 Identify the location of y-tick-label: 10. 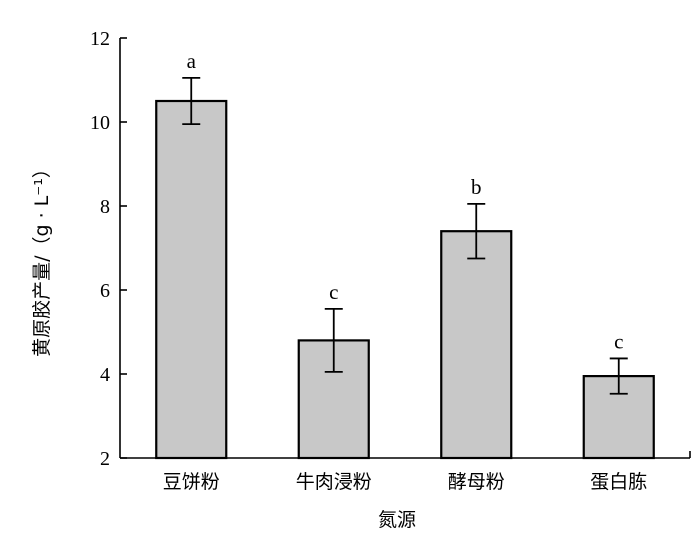
(100, 123).